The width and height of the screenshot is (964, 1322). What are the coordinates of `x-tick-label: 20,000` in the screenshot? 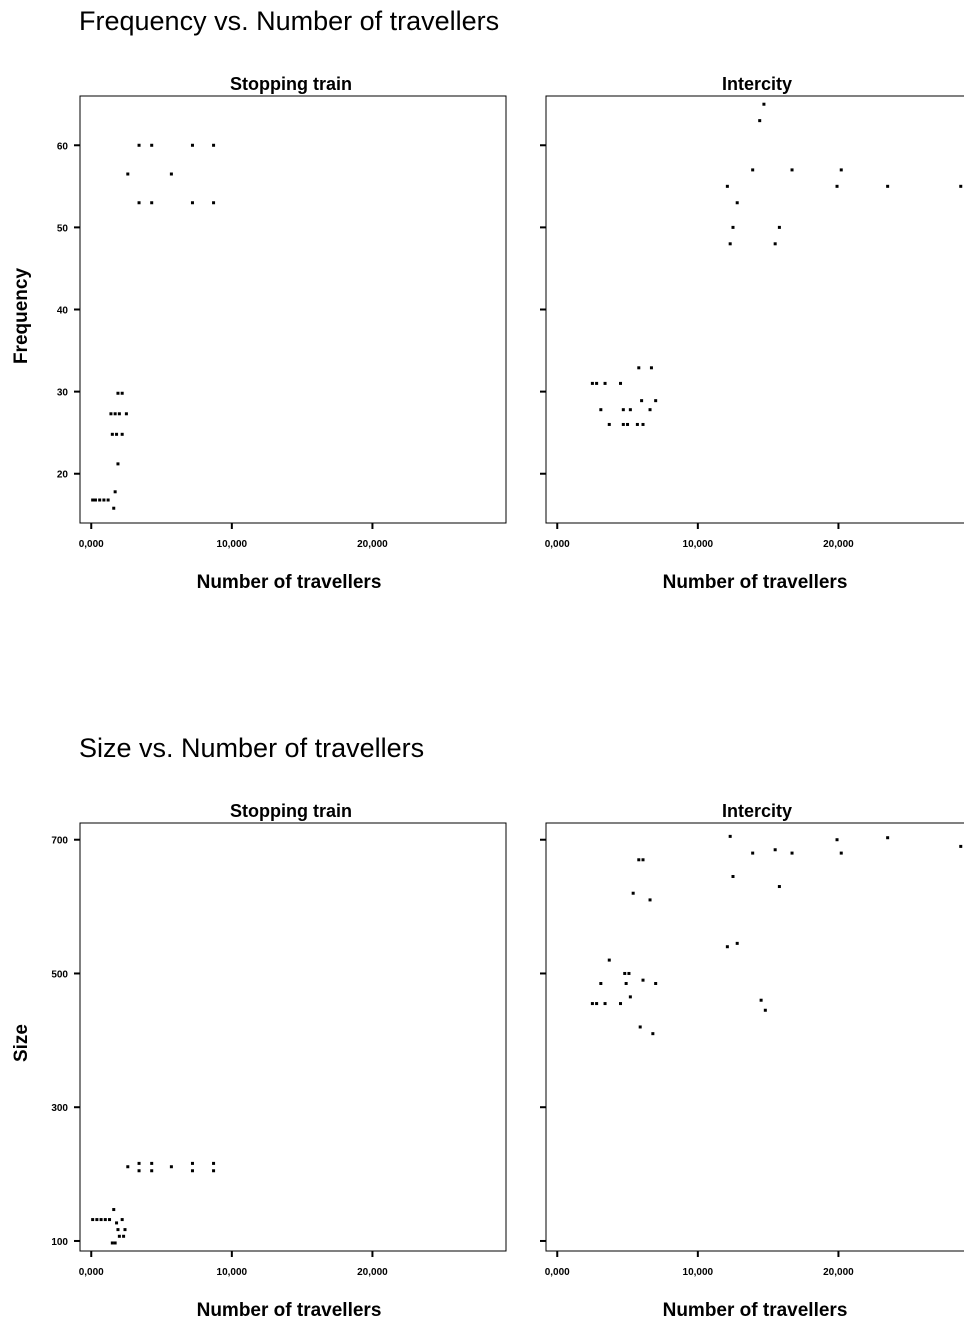 It's located at (838, 544).